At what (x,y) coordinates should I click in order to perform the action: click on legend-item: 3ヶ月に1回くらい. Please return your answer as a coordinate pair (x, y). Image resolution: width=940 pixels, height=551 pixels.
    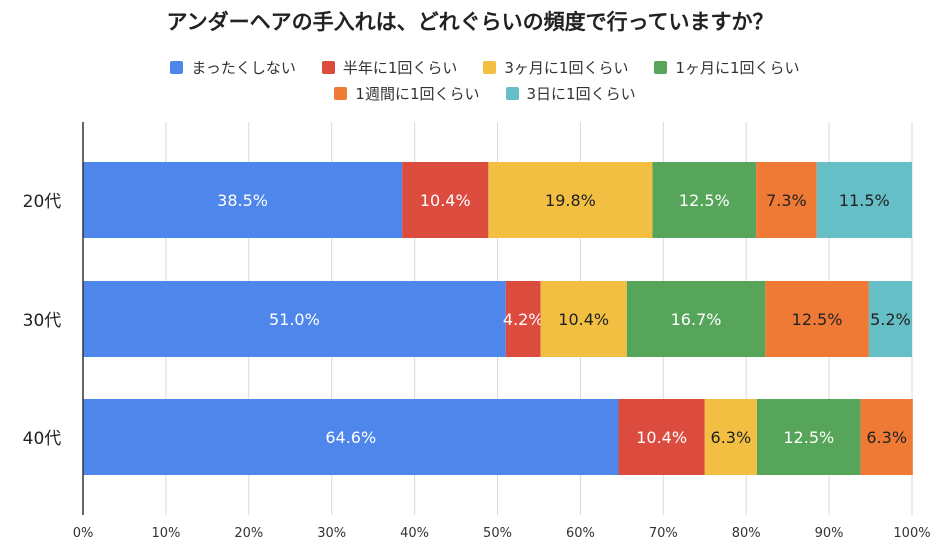
    Looking at the image, I should click on (555, 67).